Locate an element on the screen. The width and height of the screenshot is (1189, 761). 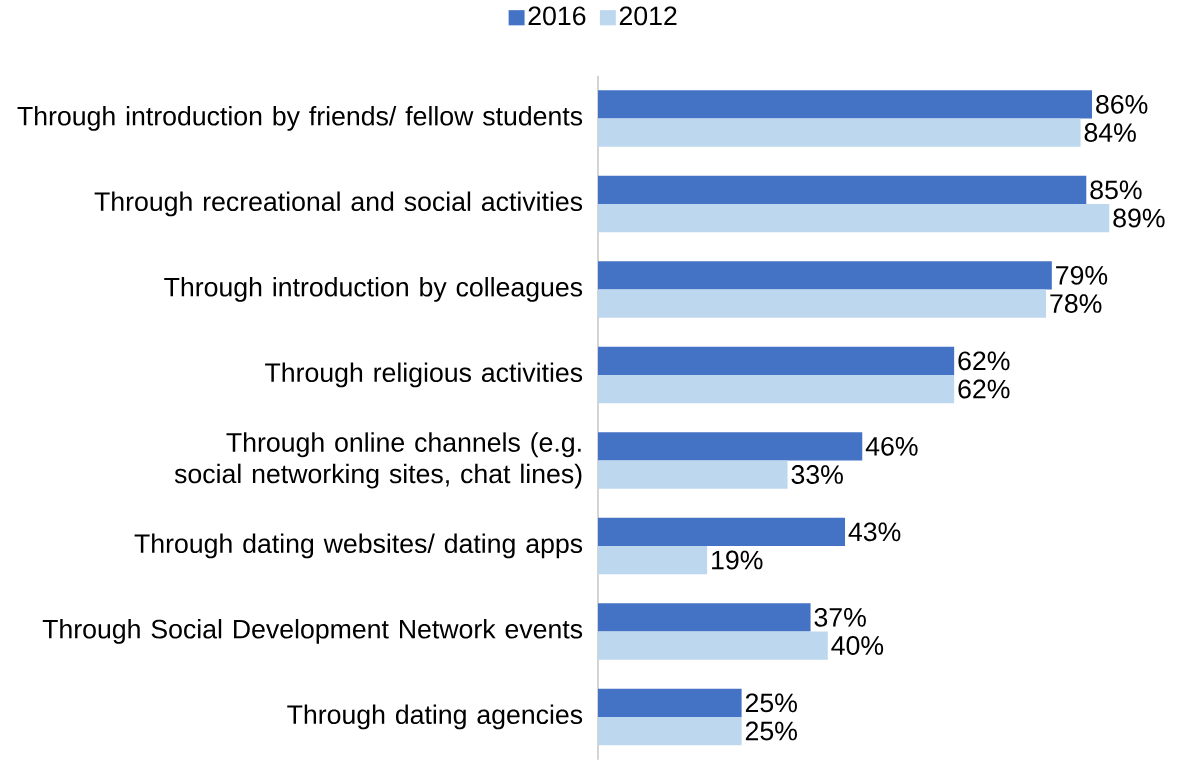
y-tick-label: Through dating agencies is located at coordinates (435, 717).